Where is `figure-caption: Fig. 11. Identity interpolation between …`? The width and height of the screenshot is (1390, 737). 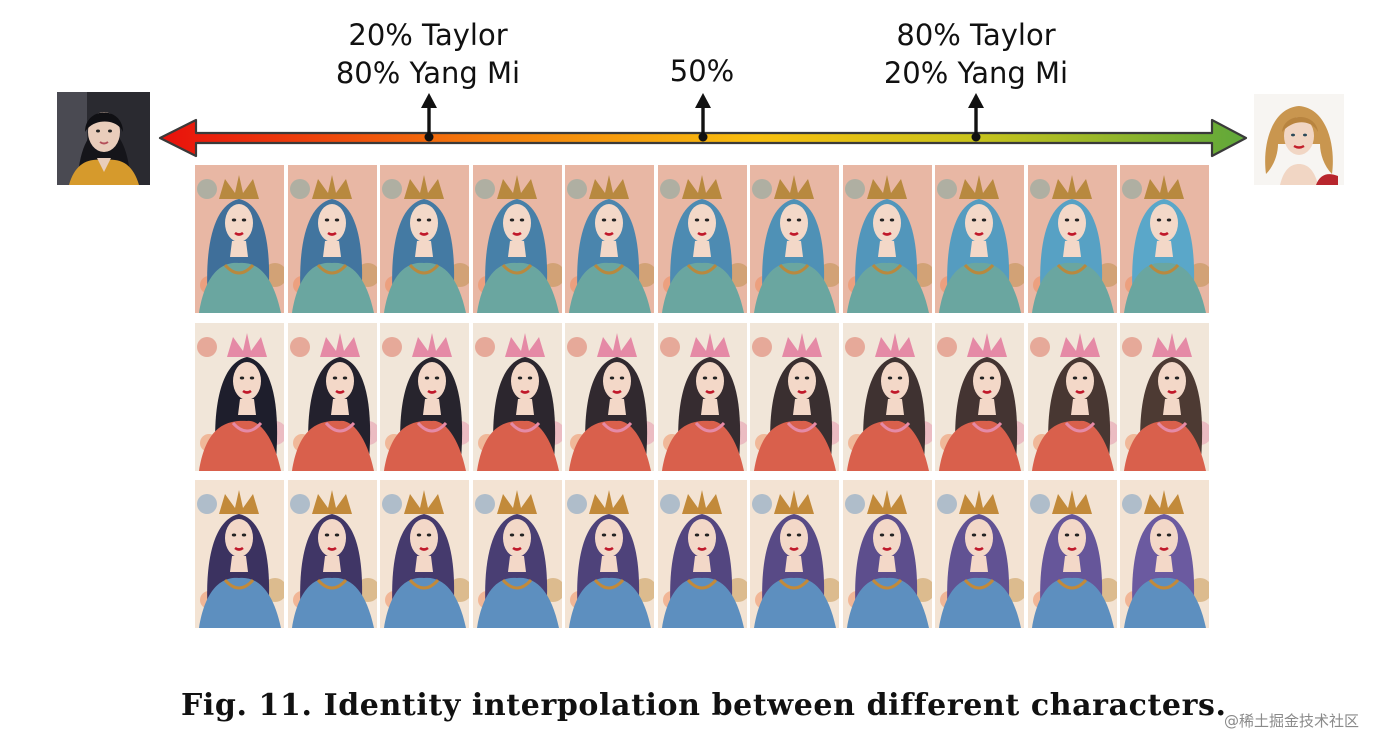 figure-caption: Fig. 11. Identity interpolation between … is located at coordinates (704, 705).